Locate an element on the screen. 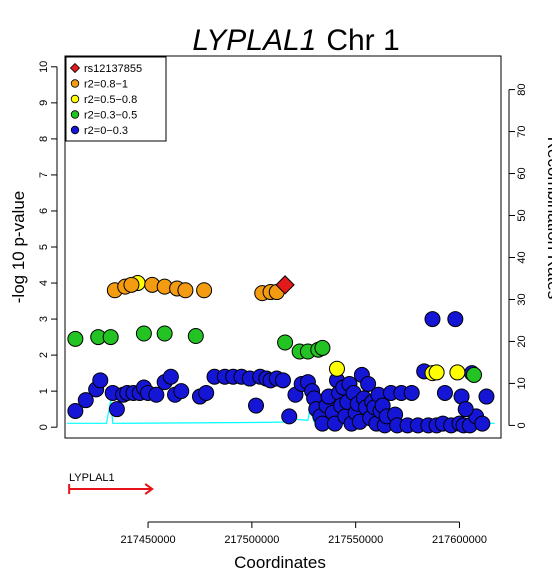 The height and width of the screenshot is (576, 552). y2-tick-label: 80 is located at coordinates (522, 89).